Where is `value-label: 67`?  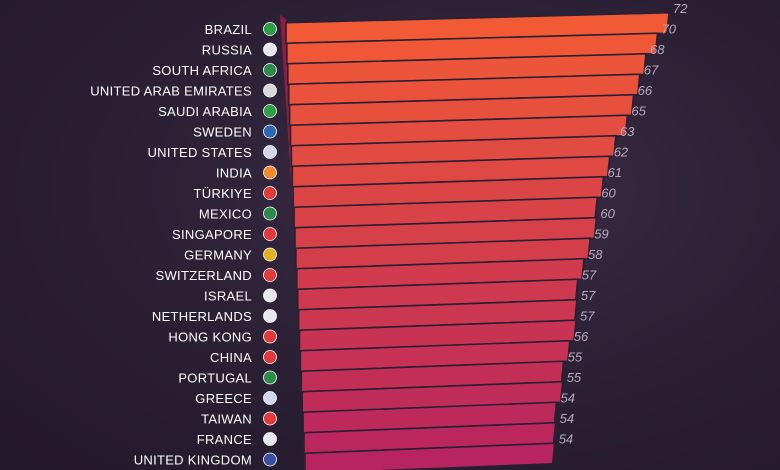 value-label: 67 is located at coordinates (651, 70).